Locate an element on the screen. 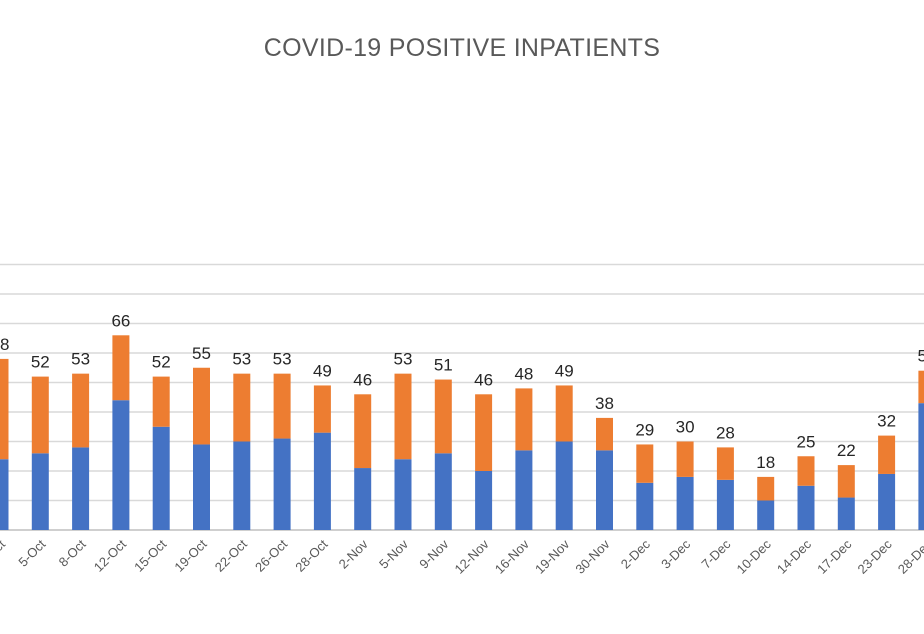 Image resolution: width=924 pixels, height=634 pixels. x-tick-label: 23-Dec is located at coordinates (874, 556).